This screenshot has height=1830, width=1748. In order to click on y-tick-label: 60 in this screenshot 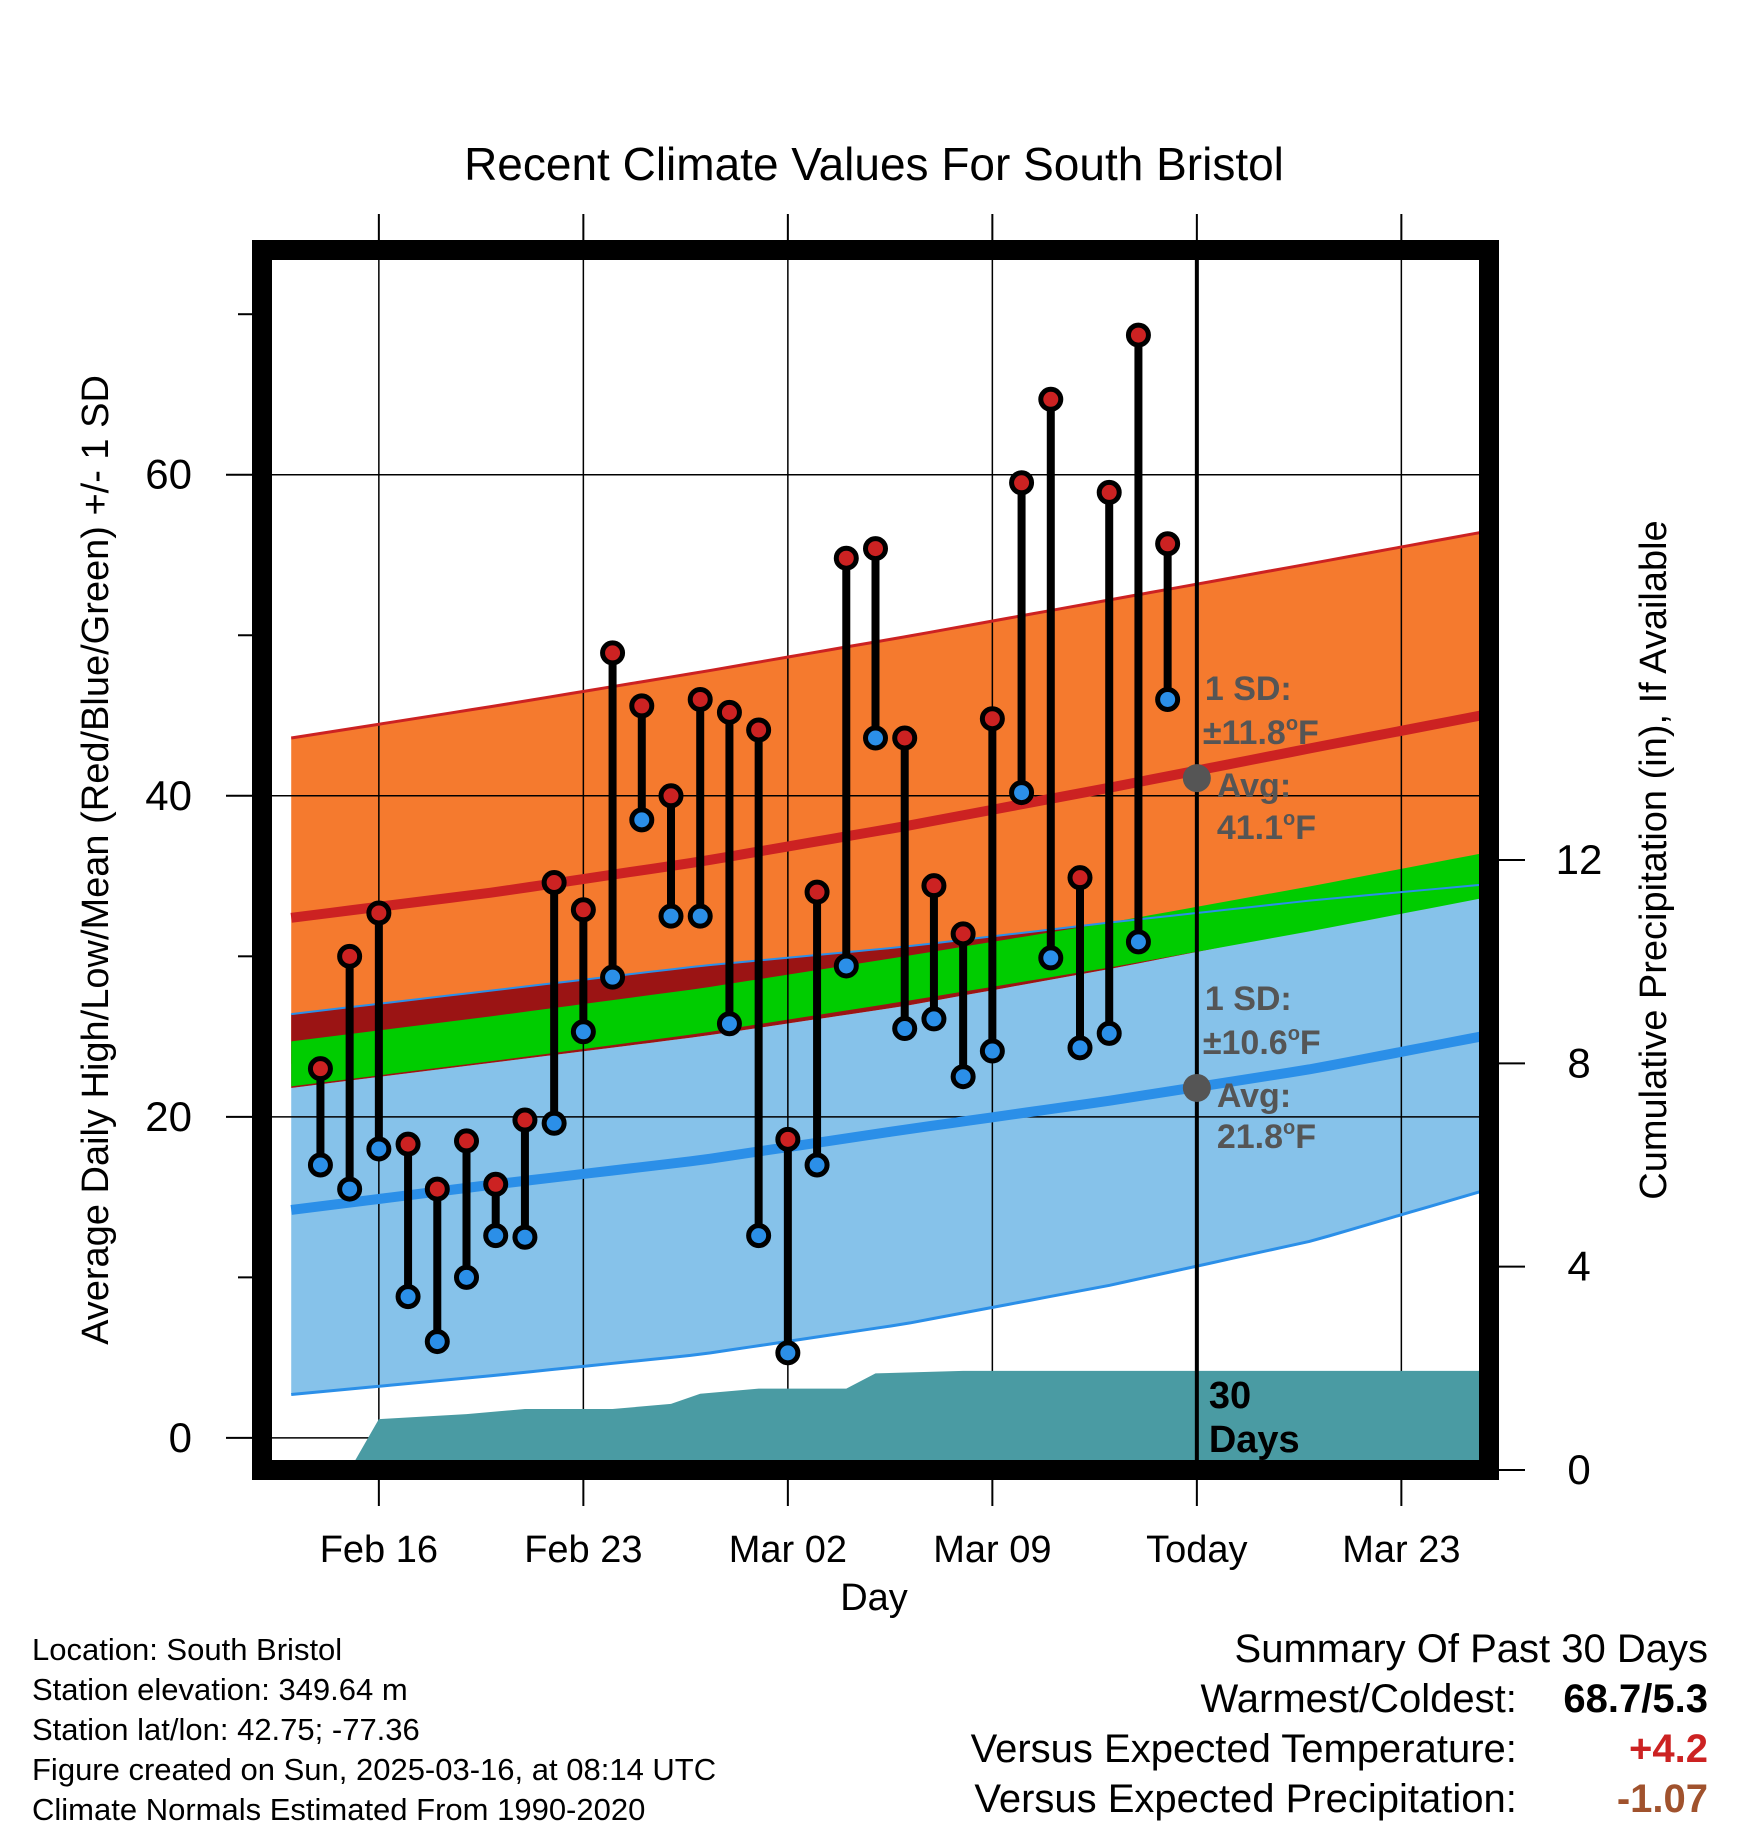, I will do `click(168, 474)`.